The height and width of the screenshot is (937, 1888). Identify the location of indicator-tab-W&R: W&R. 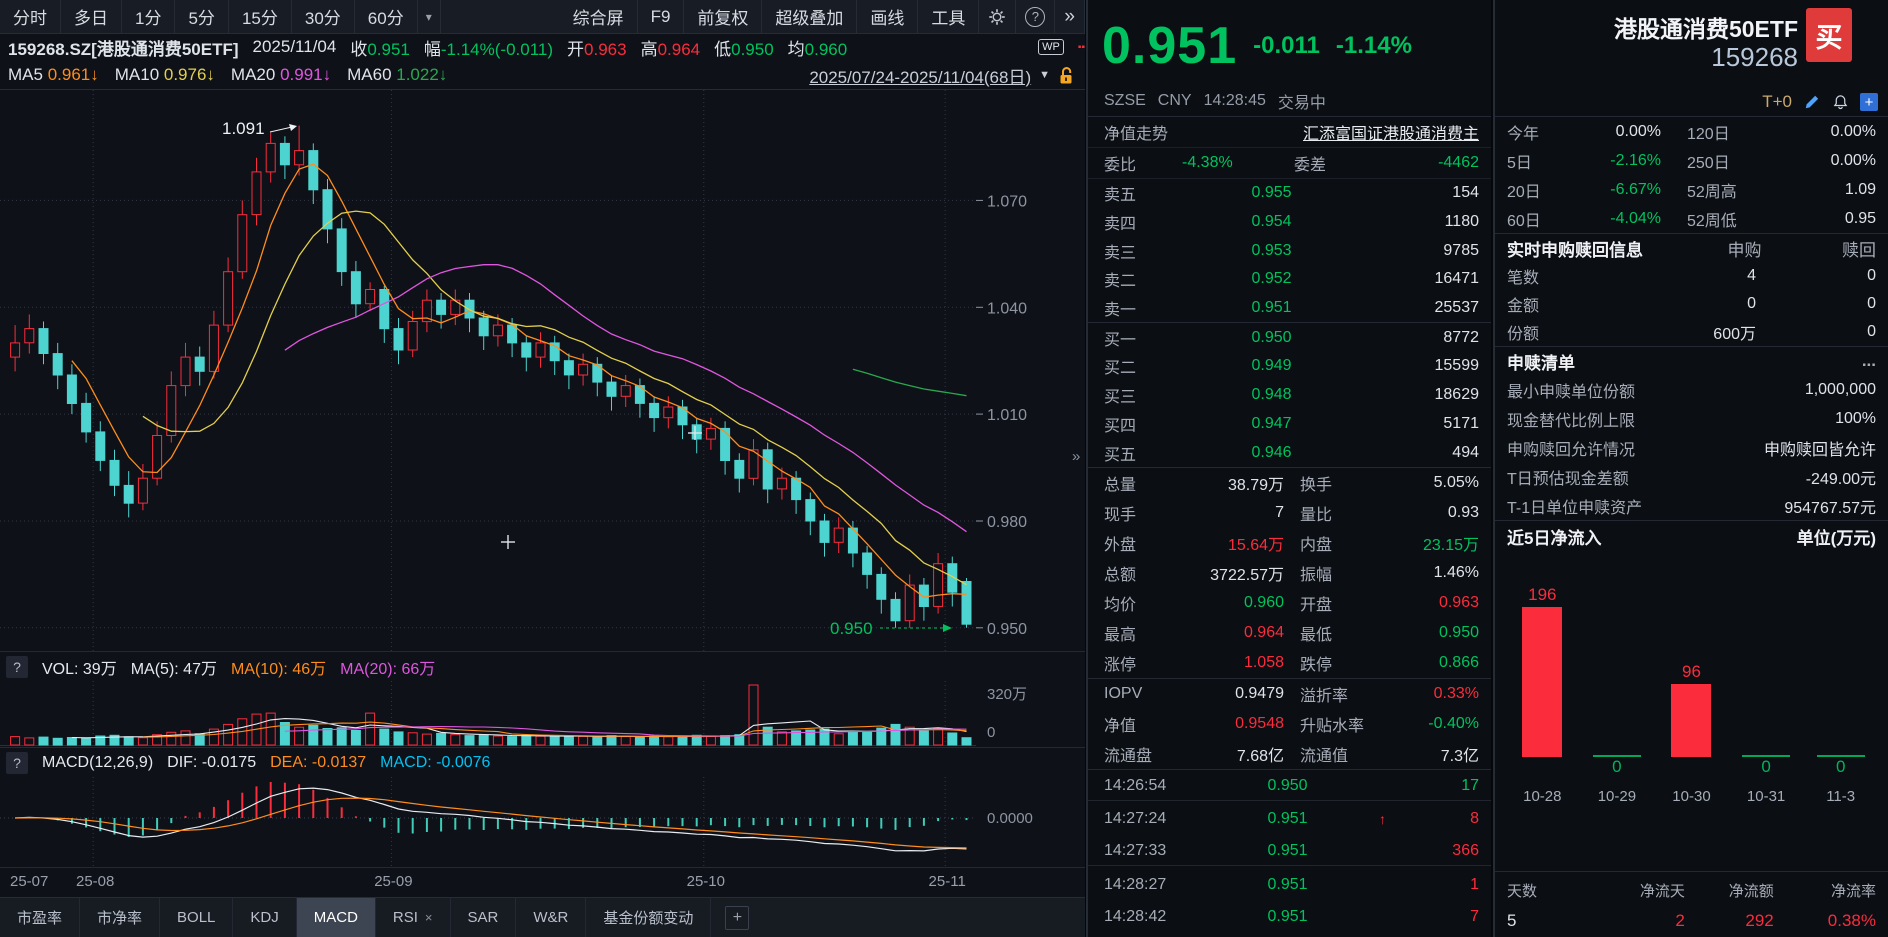
(551, 917).